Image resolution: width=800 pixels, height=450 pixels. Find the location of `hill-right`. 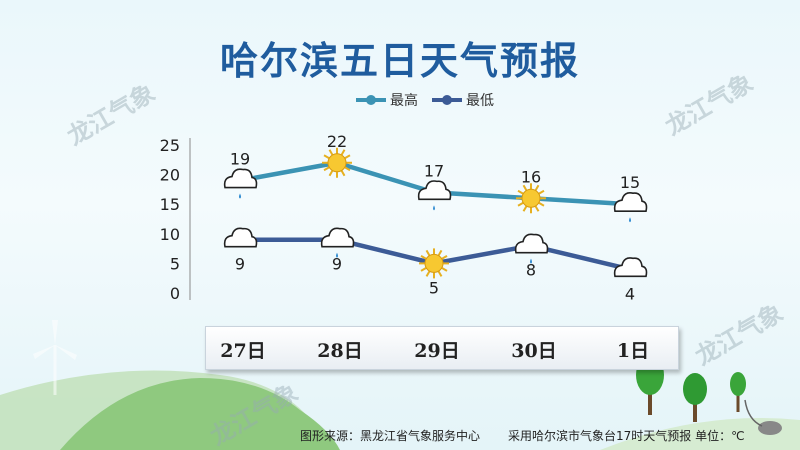

hill-right is located at coordinates (700, 434).